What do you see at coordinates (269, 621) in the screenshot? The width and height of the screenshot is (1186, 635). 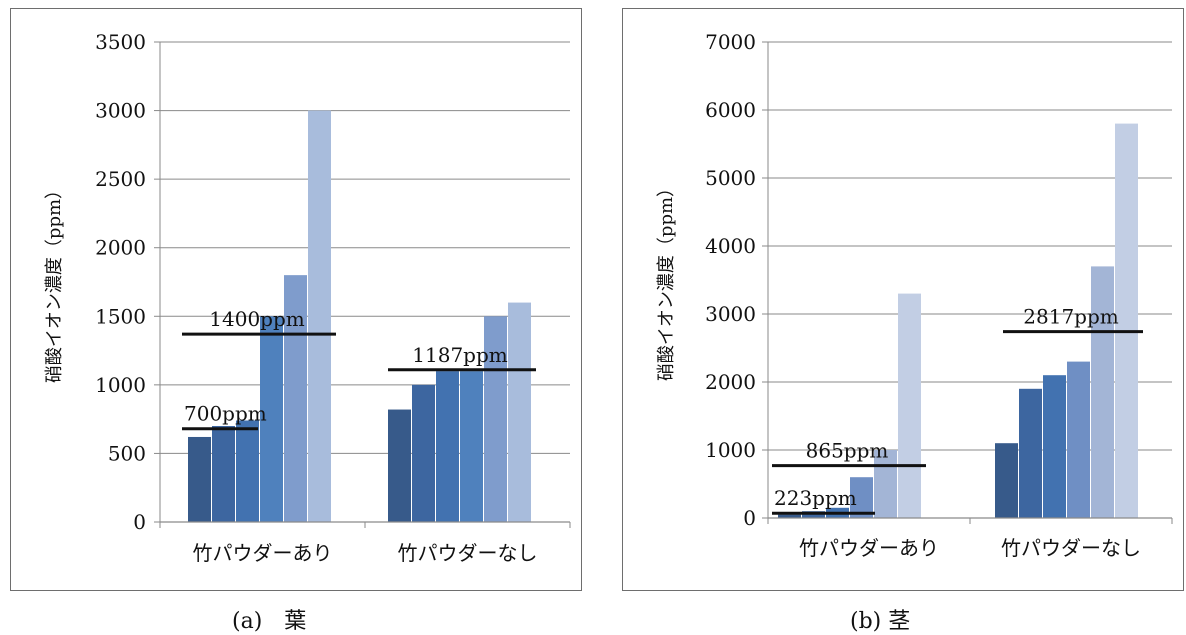 I see `caption-leaf: (a) 葉` at bounding box center [269, 621].